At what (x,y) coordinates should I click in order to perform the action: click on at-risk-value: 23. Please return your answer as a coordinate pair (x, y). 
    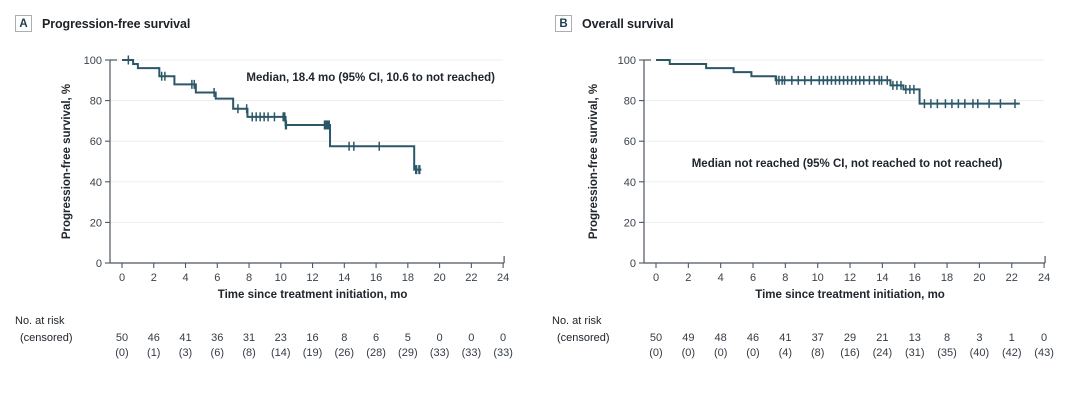
    Looking at the image, I should click on (281, 338).